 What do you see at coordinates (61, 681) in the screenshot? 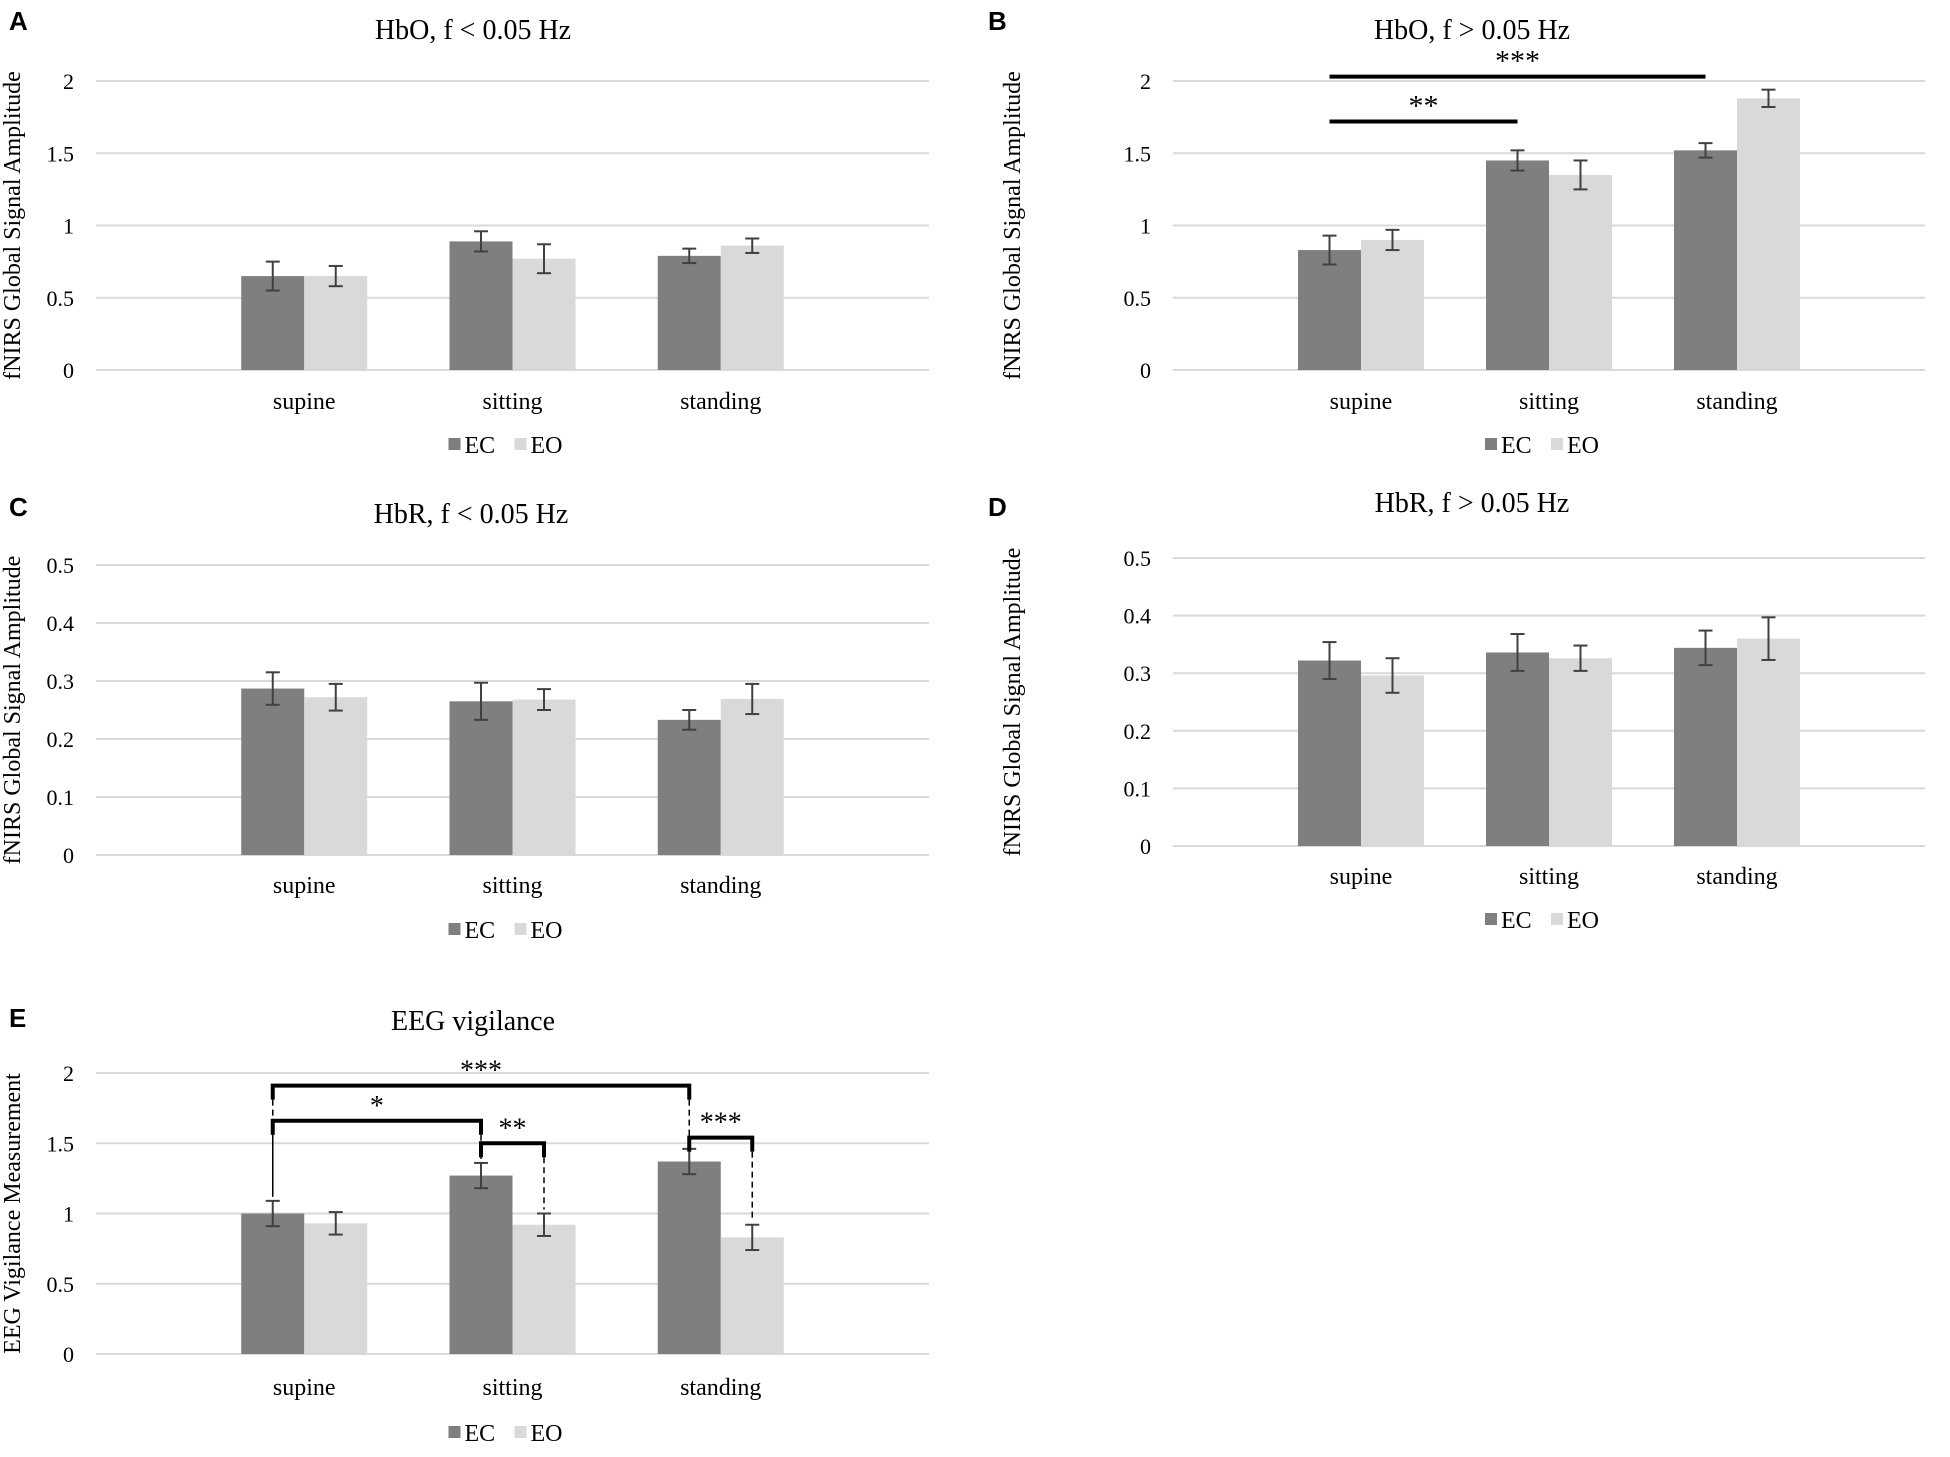
I see `y-tick-label: 0.3` at bounding box center [61, 681].